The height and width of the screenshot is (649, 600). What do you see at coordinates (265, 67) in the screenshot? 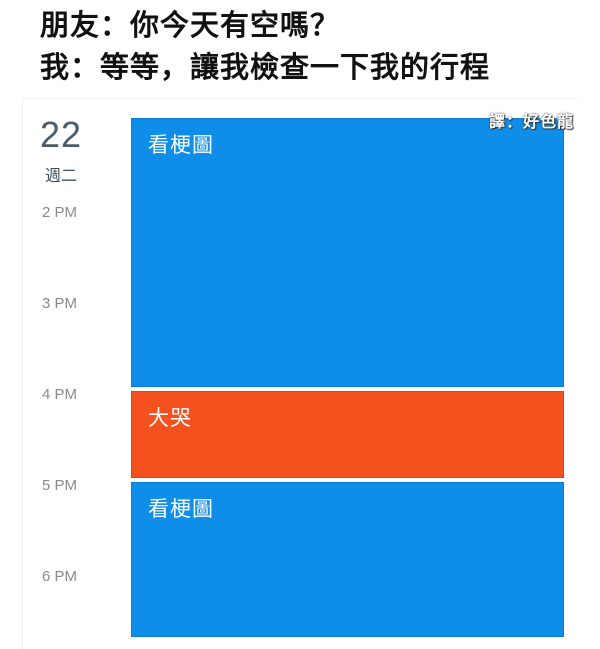
I see `caption-line-2: 我：等等，讓我檢查一下我的行程` at bounding box center [265, 67].